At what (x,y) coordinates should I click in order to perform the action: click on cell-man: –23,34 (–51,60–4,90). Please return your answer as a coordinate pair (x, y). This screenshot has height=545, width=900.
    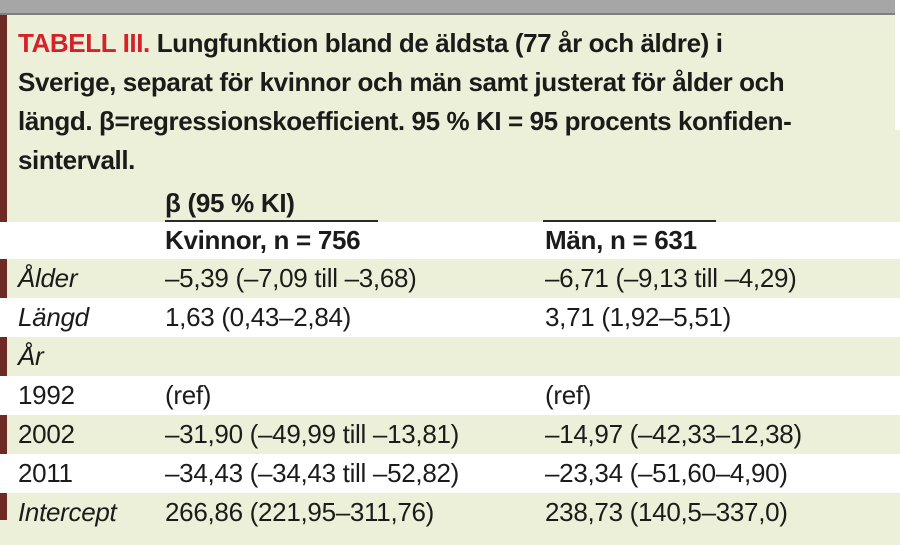
    Looking at the image, I should click on (666, 473).